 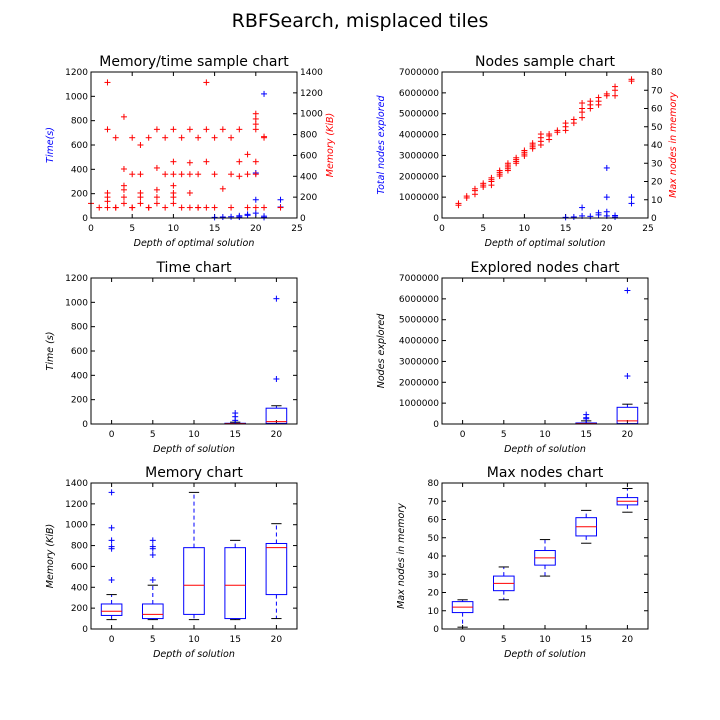 What do you see at coordinates (194, 449) in the screenshot?
I see `x-axis-label: Depth of solution` at bounding box center [194, 449].